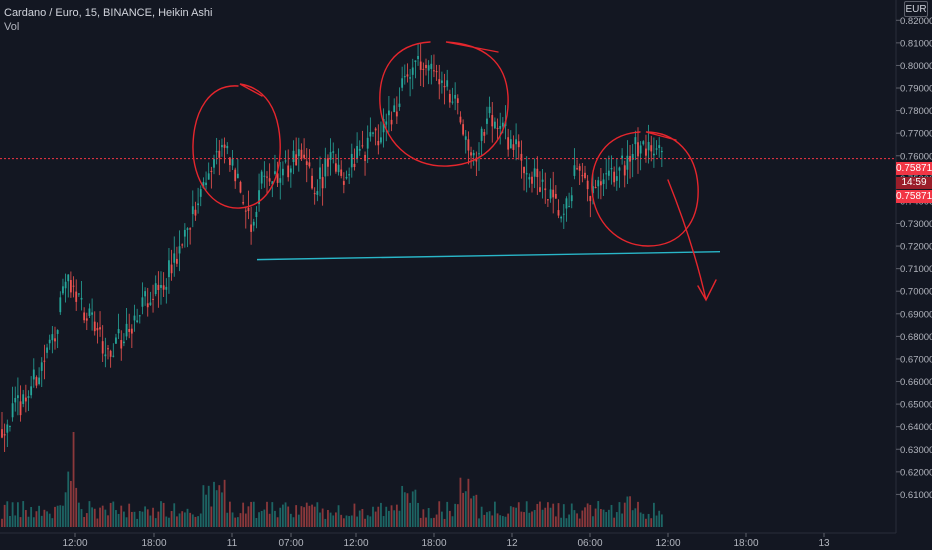 The height and width of the screenshot is (550, 932). What do you see at coordinates (745, 543) in the screenshot?
I see `time-tick-label: 18:00` at bounding box center [745, 543].